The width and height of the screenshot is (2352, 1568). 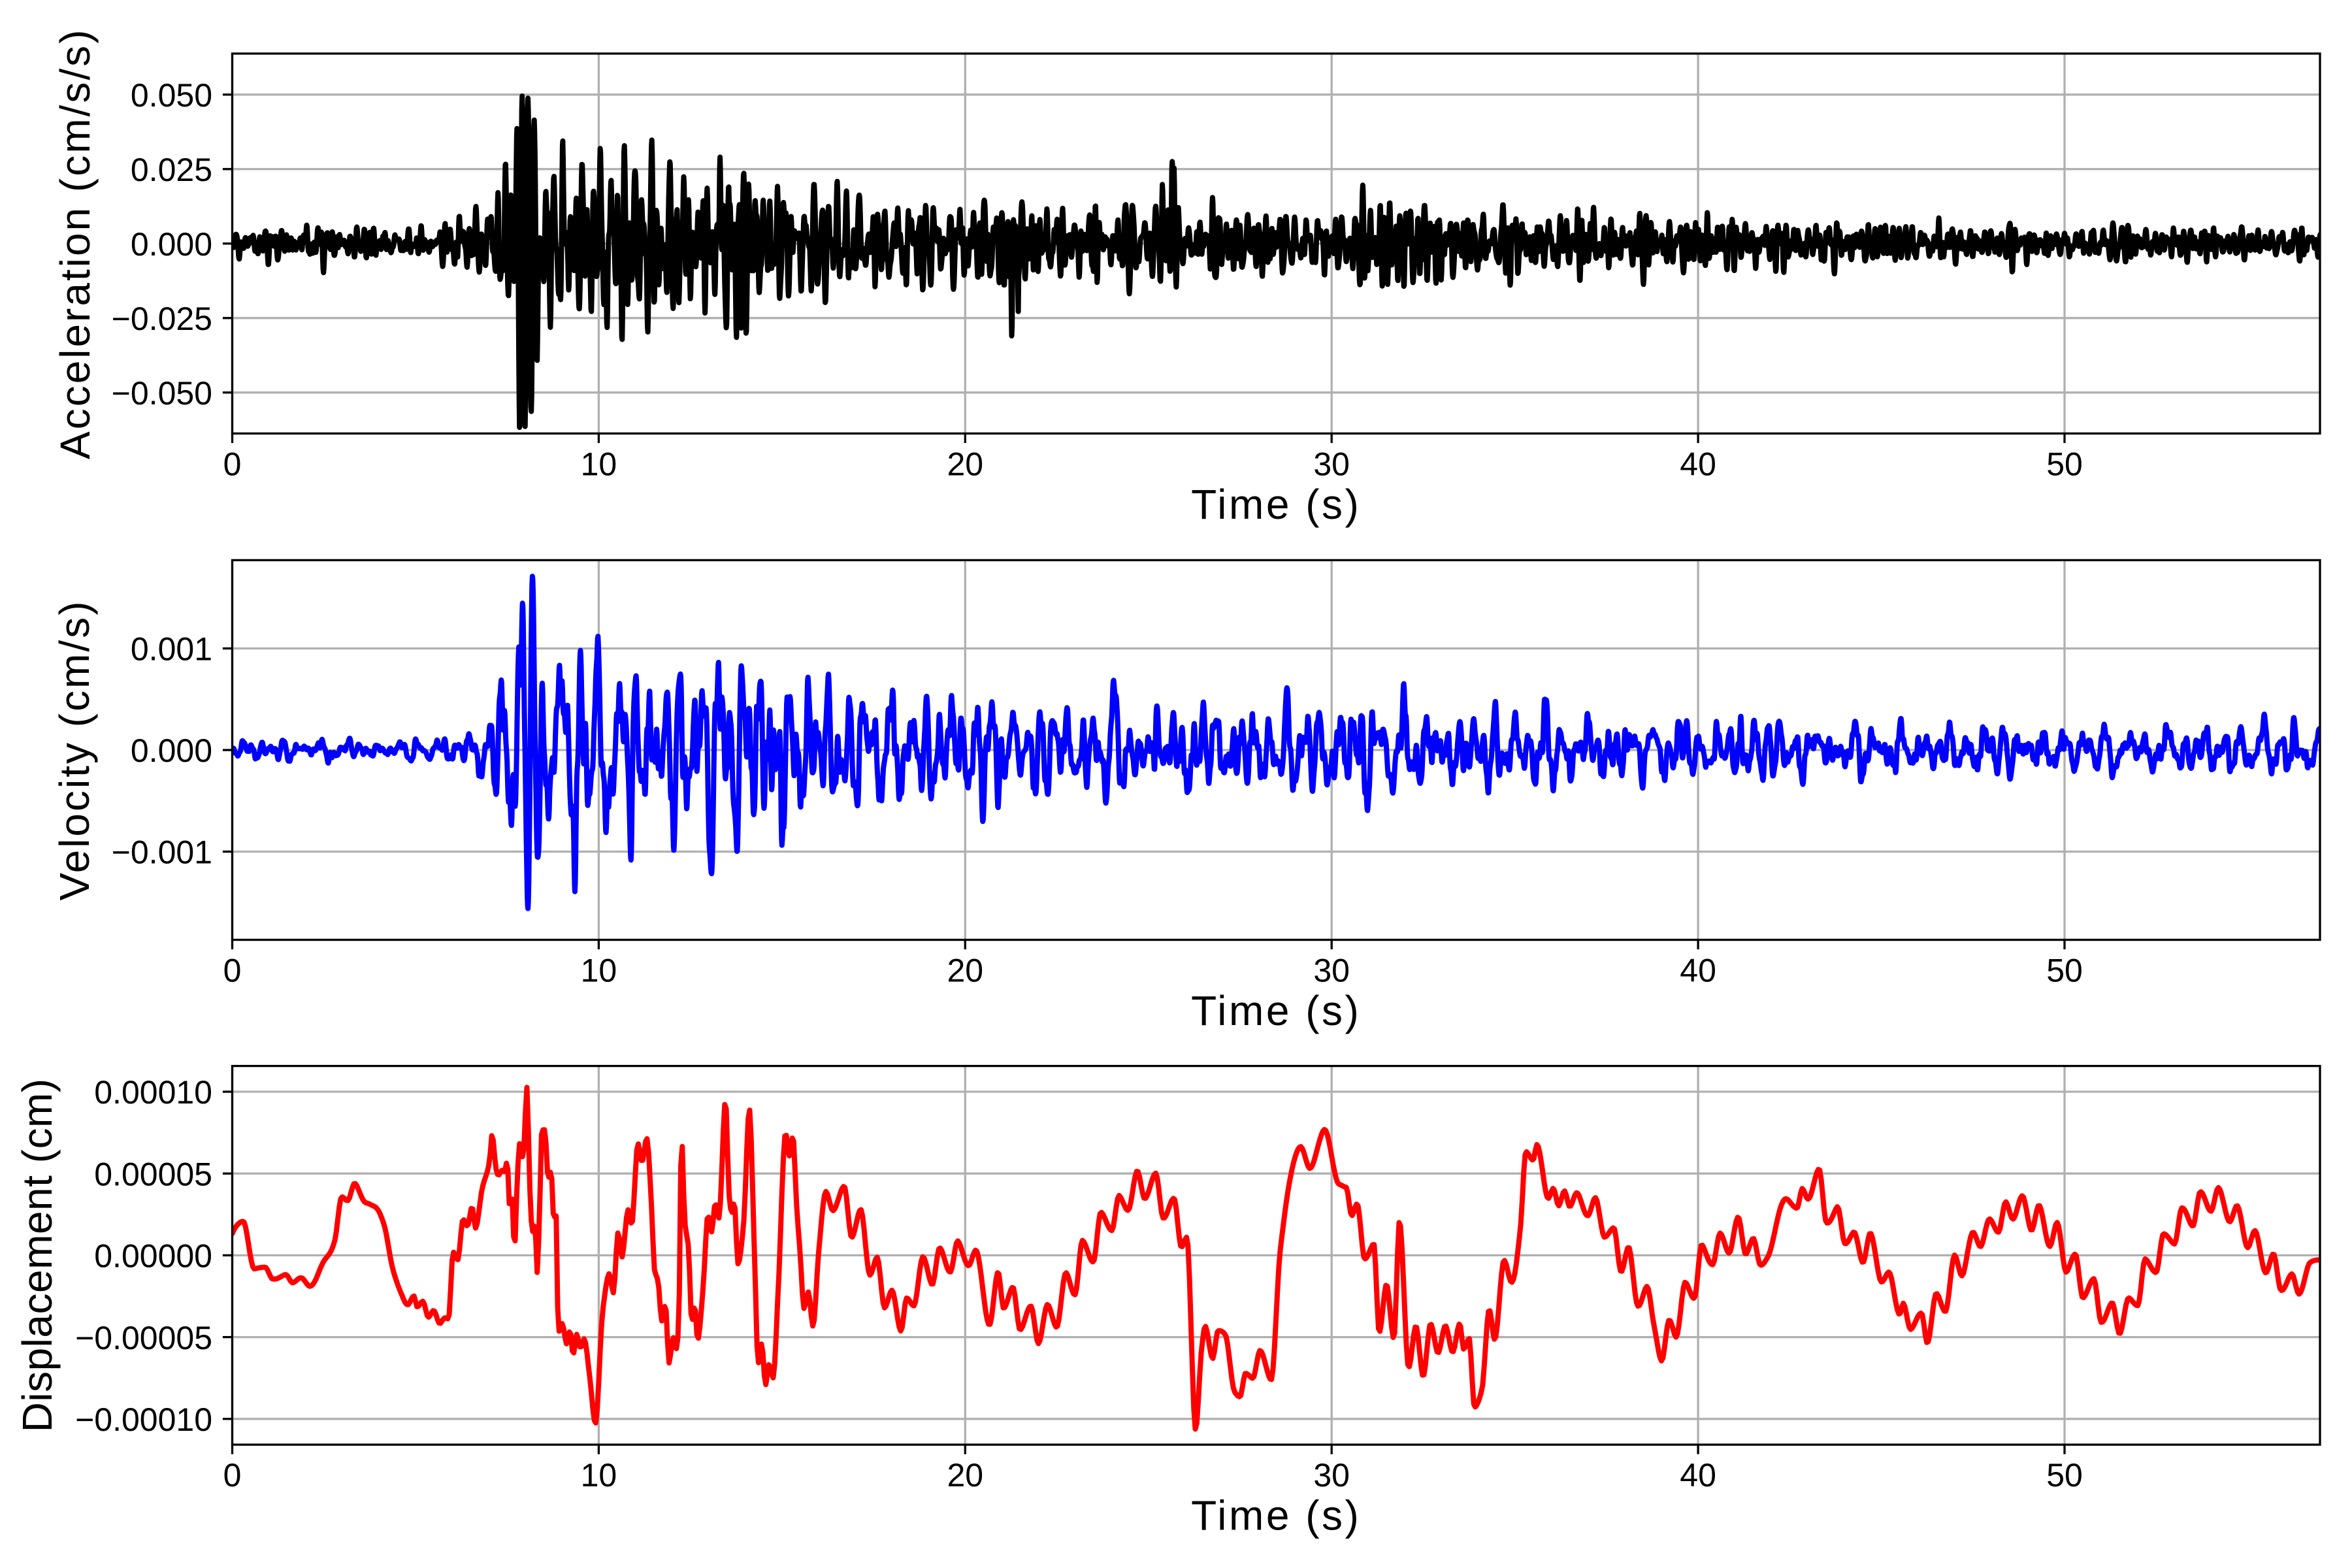 I want to click on svg-text: 0.025, so click(x=171, y=170).